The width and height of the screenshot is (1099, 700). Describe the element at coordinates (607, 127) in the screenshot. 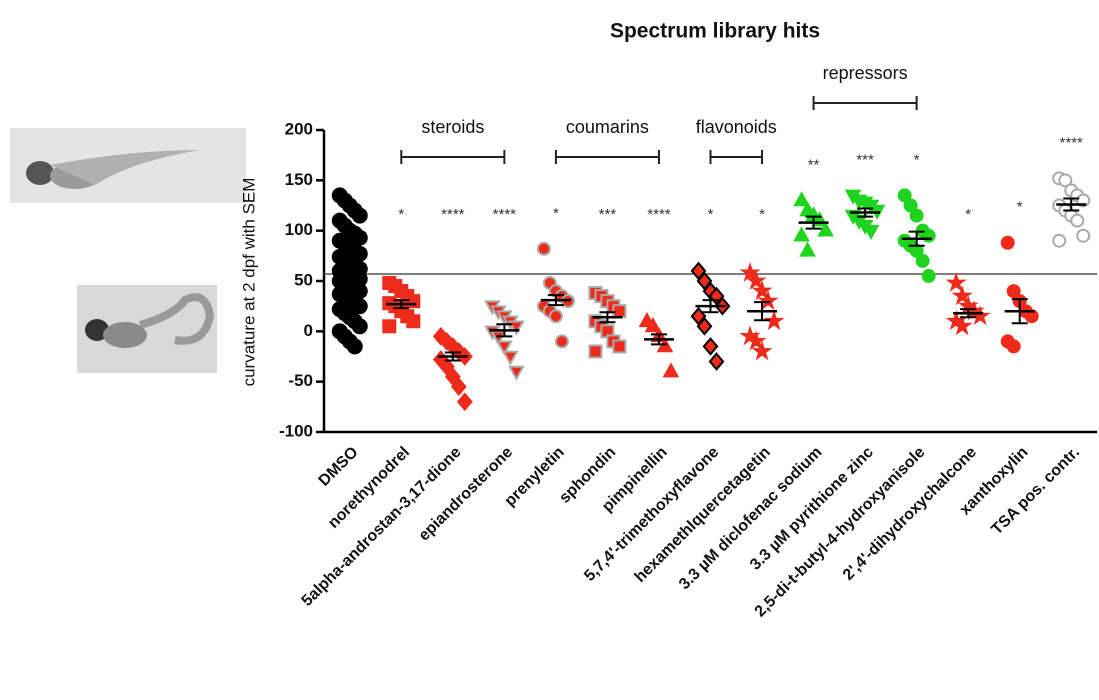

I see `group-label: coumarins` at that location.